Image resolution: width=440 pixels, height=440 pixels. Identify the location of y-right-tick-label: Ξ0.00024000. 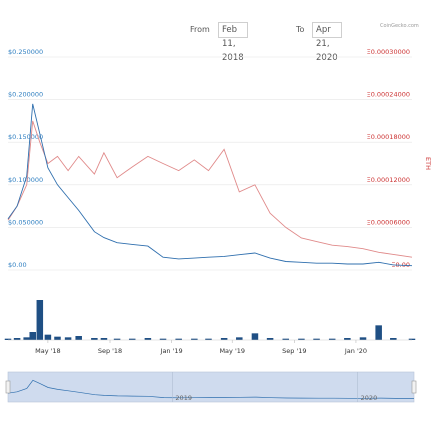
(388, 95).